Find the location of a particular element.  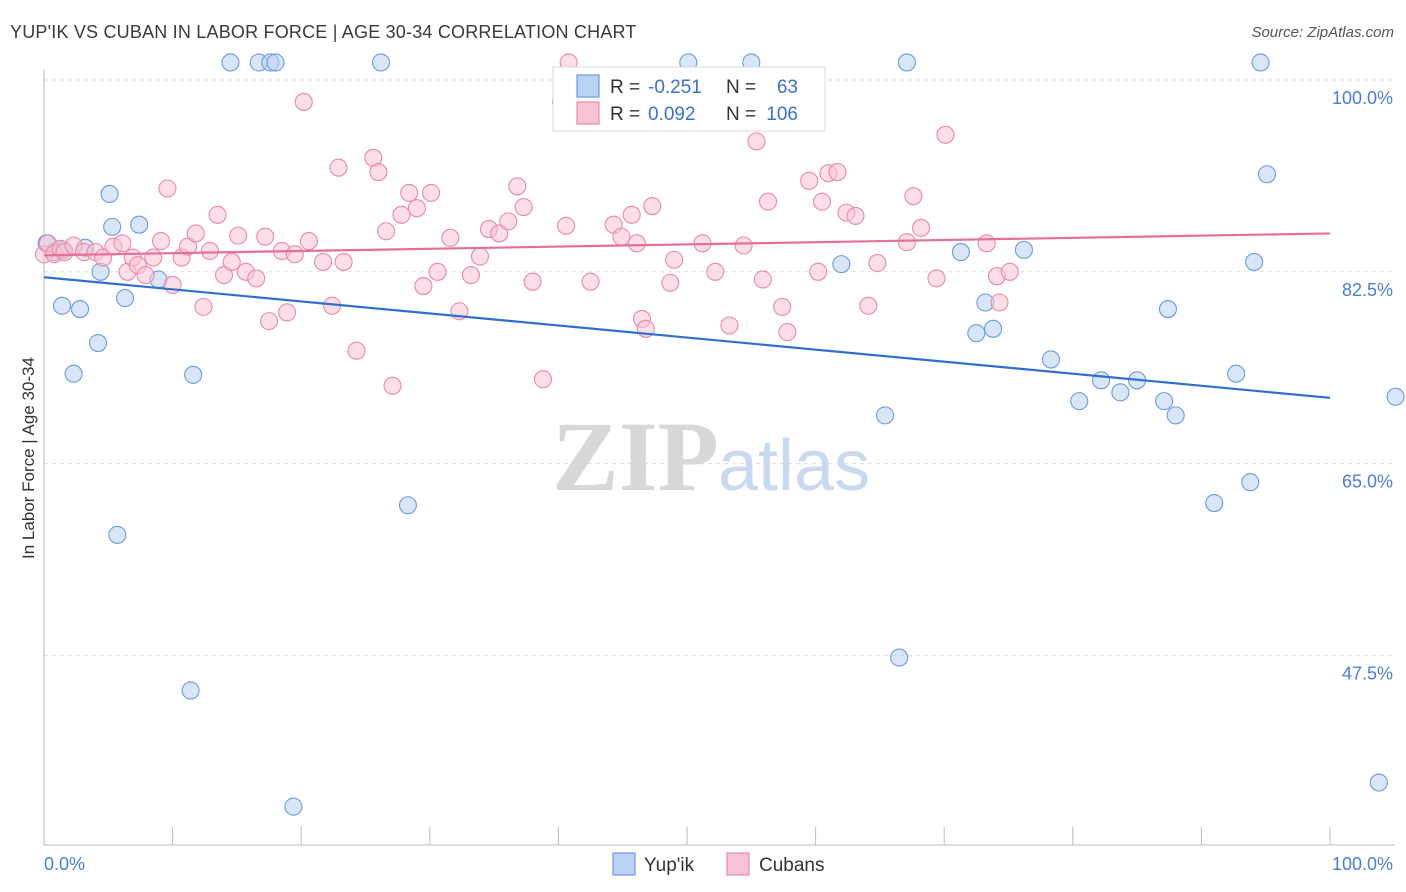

legend-r-label-cuban: R = is located at coordinates (625, 114).